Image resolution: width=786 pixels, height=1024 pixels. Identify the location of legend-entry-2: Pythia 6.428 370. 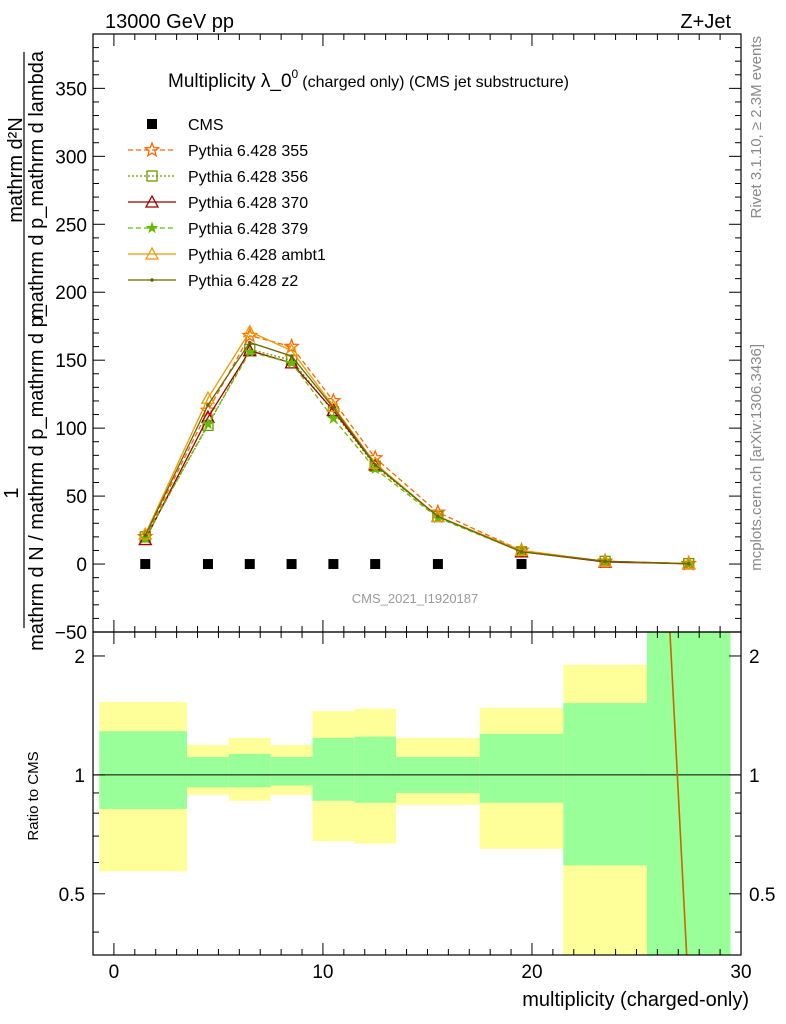
(218, 203).